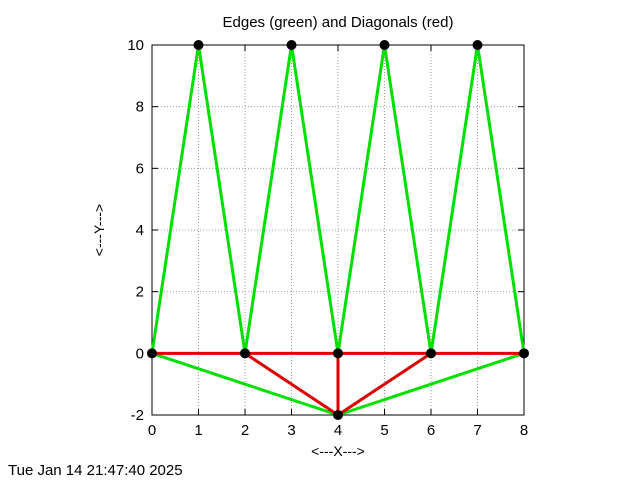  I want to click on x-tick-label: 0, so click(152, 430).